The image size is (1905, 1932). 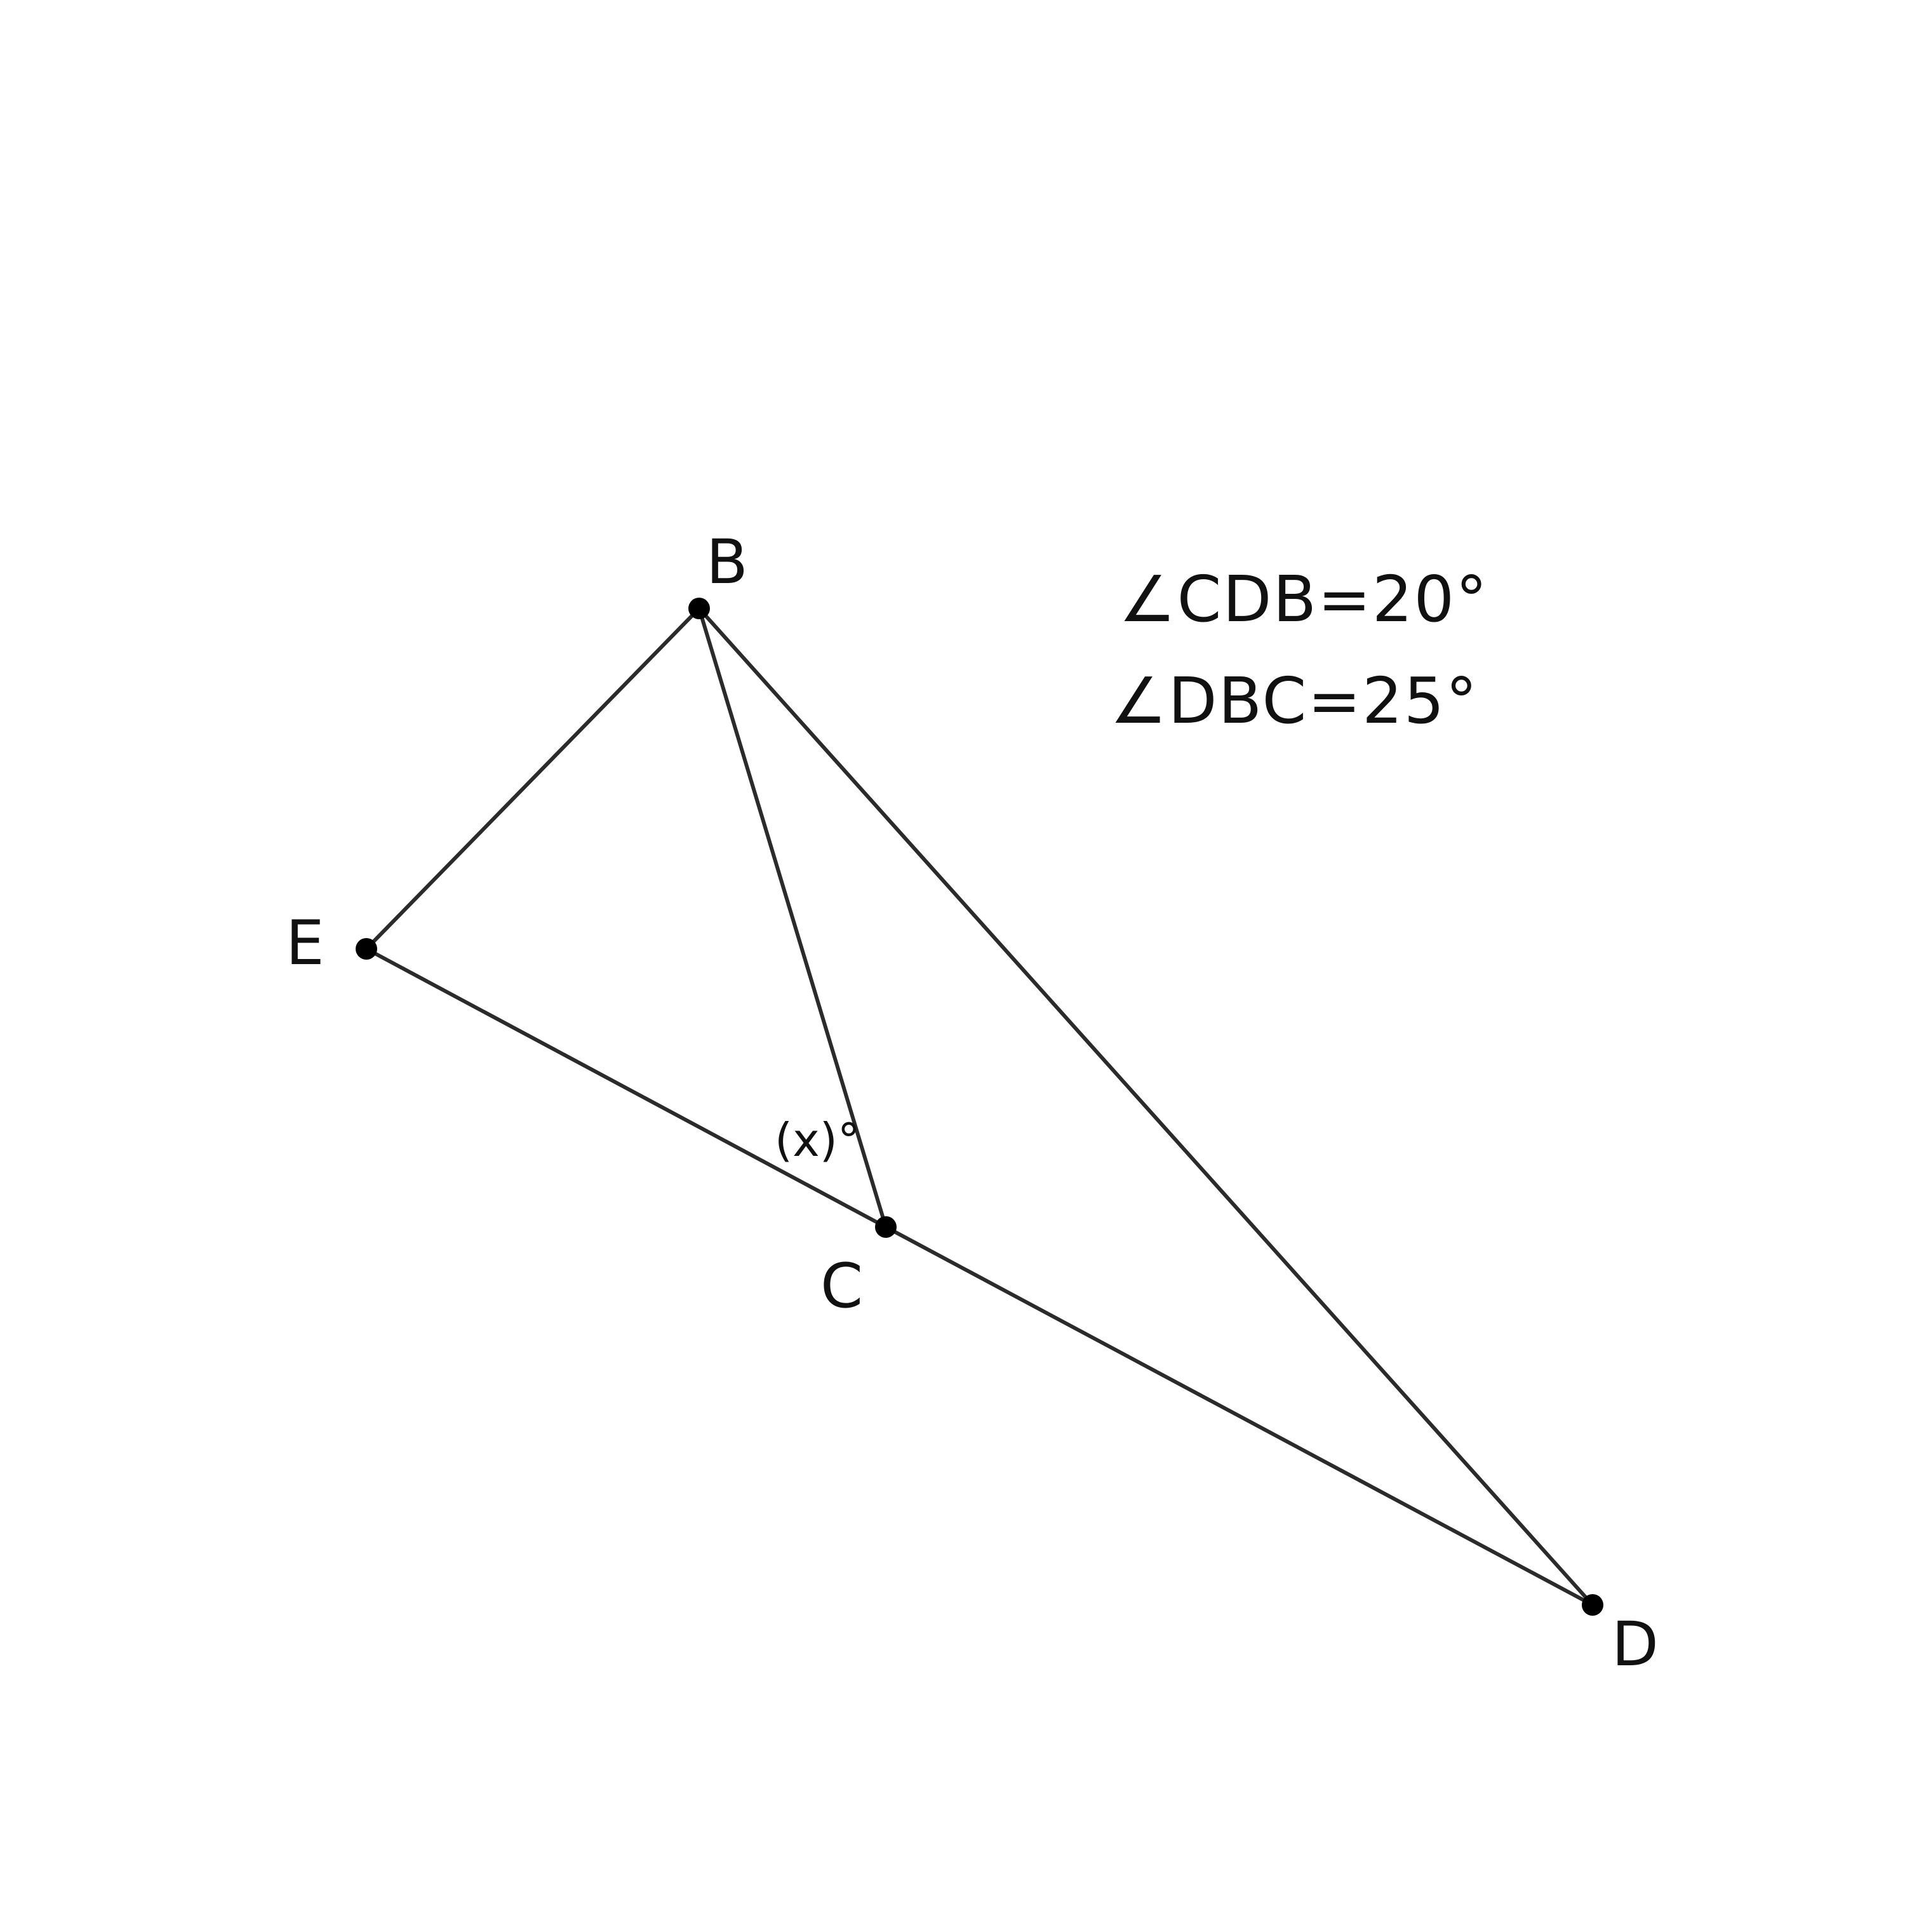 I want to click on given-angle-CDB: ∠CDB=20°, so click(x=1304, y=599).